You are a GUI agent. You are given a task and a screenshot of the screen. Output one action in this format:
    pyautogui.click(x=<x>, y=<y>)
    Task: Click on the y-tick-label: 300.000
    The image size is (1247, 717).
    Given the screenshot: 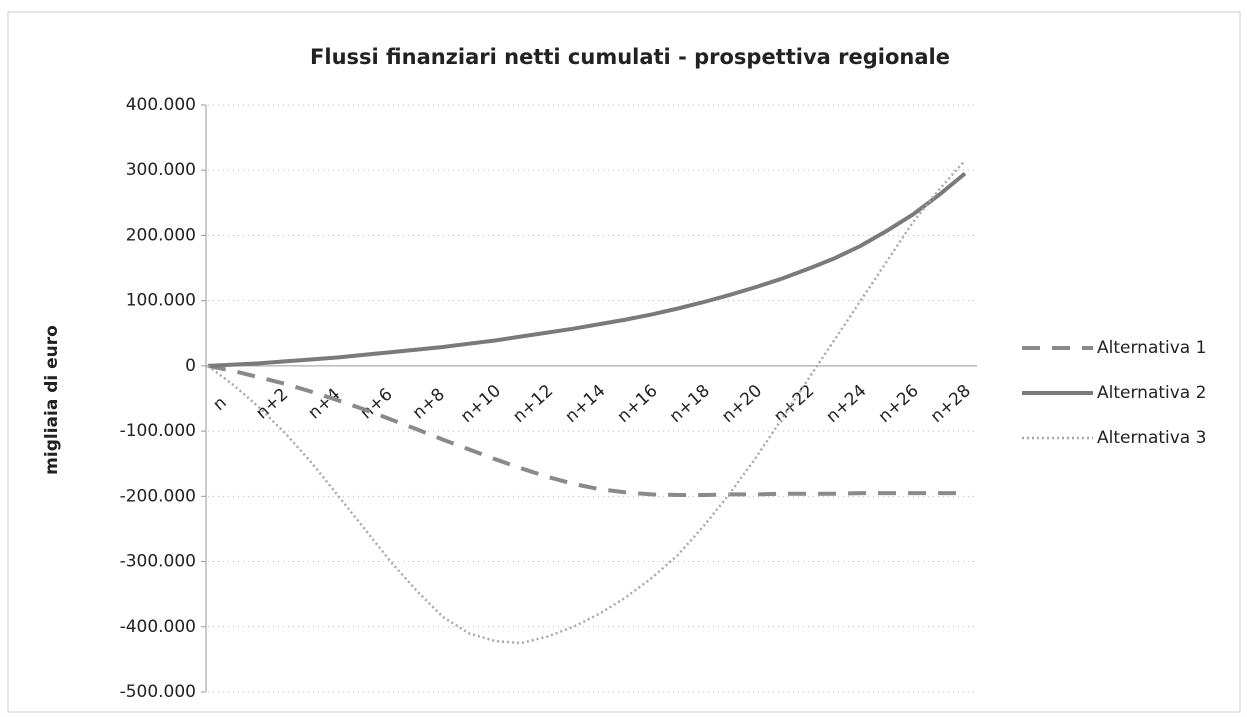 What is the action you would take?
    pyautogui.click(x=161, y=170)
    